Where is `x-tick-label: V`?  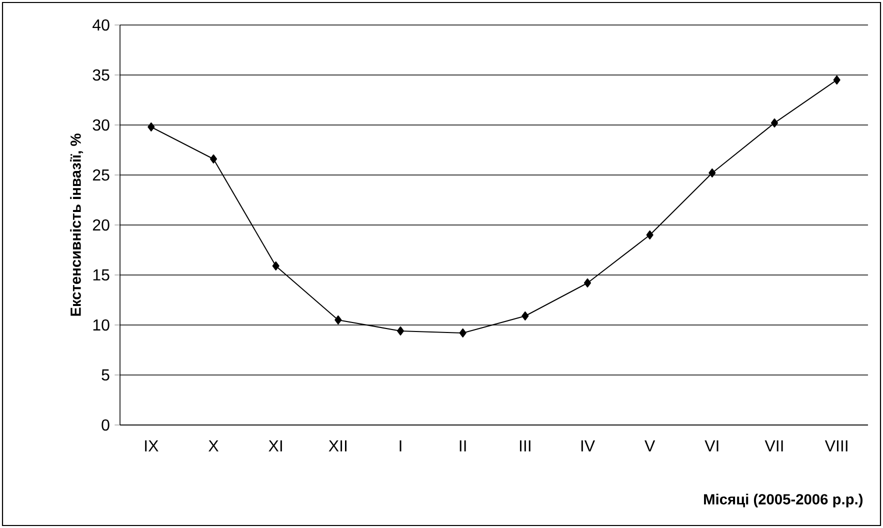
x-tick-label: V is located at coordinates (650, 446).